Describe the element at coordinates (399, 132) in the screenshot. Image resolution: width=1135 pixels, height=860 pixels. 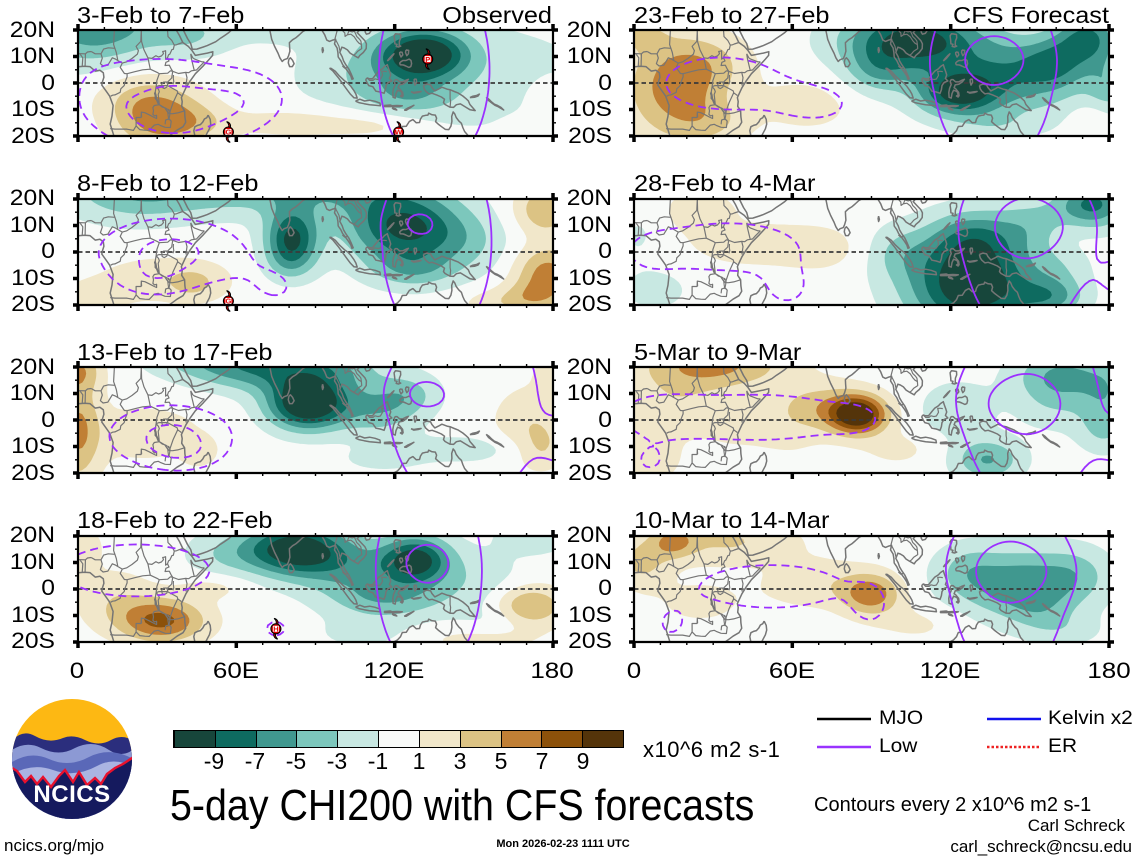
I see `svg-text: W` at that location.